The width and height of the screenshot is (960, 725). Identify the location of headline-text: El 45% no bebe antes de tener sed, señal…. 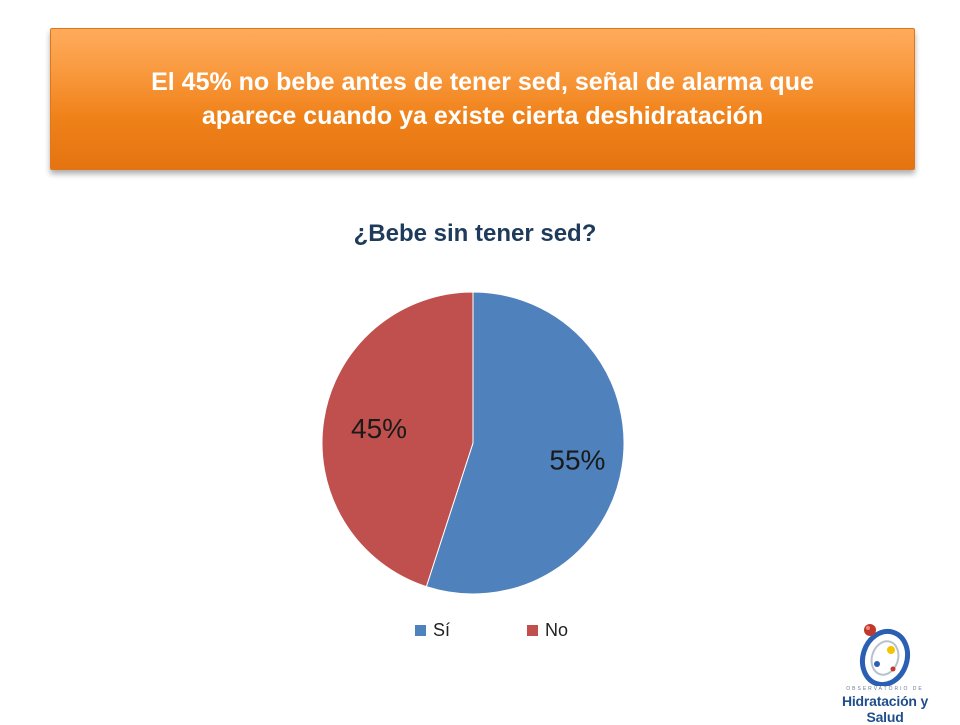
(482, 99).